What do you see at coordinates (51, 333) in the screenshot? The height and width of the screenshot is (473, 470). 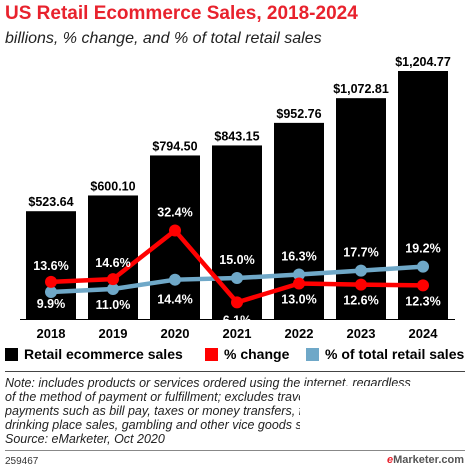 I see `x-tick-2018: 2018` at bounding box center [51, 333].